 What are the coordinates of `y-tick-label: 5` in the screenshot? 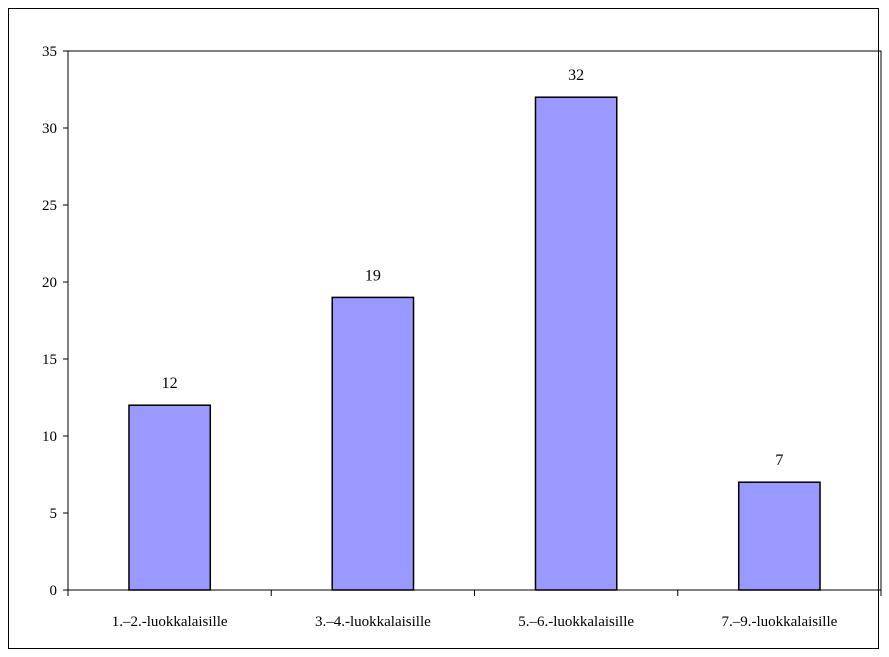 It's located at (54, 514).